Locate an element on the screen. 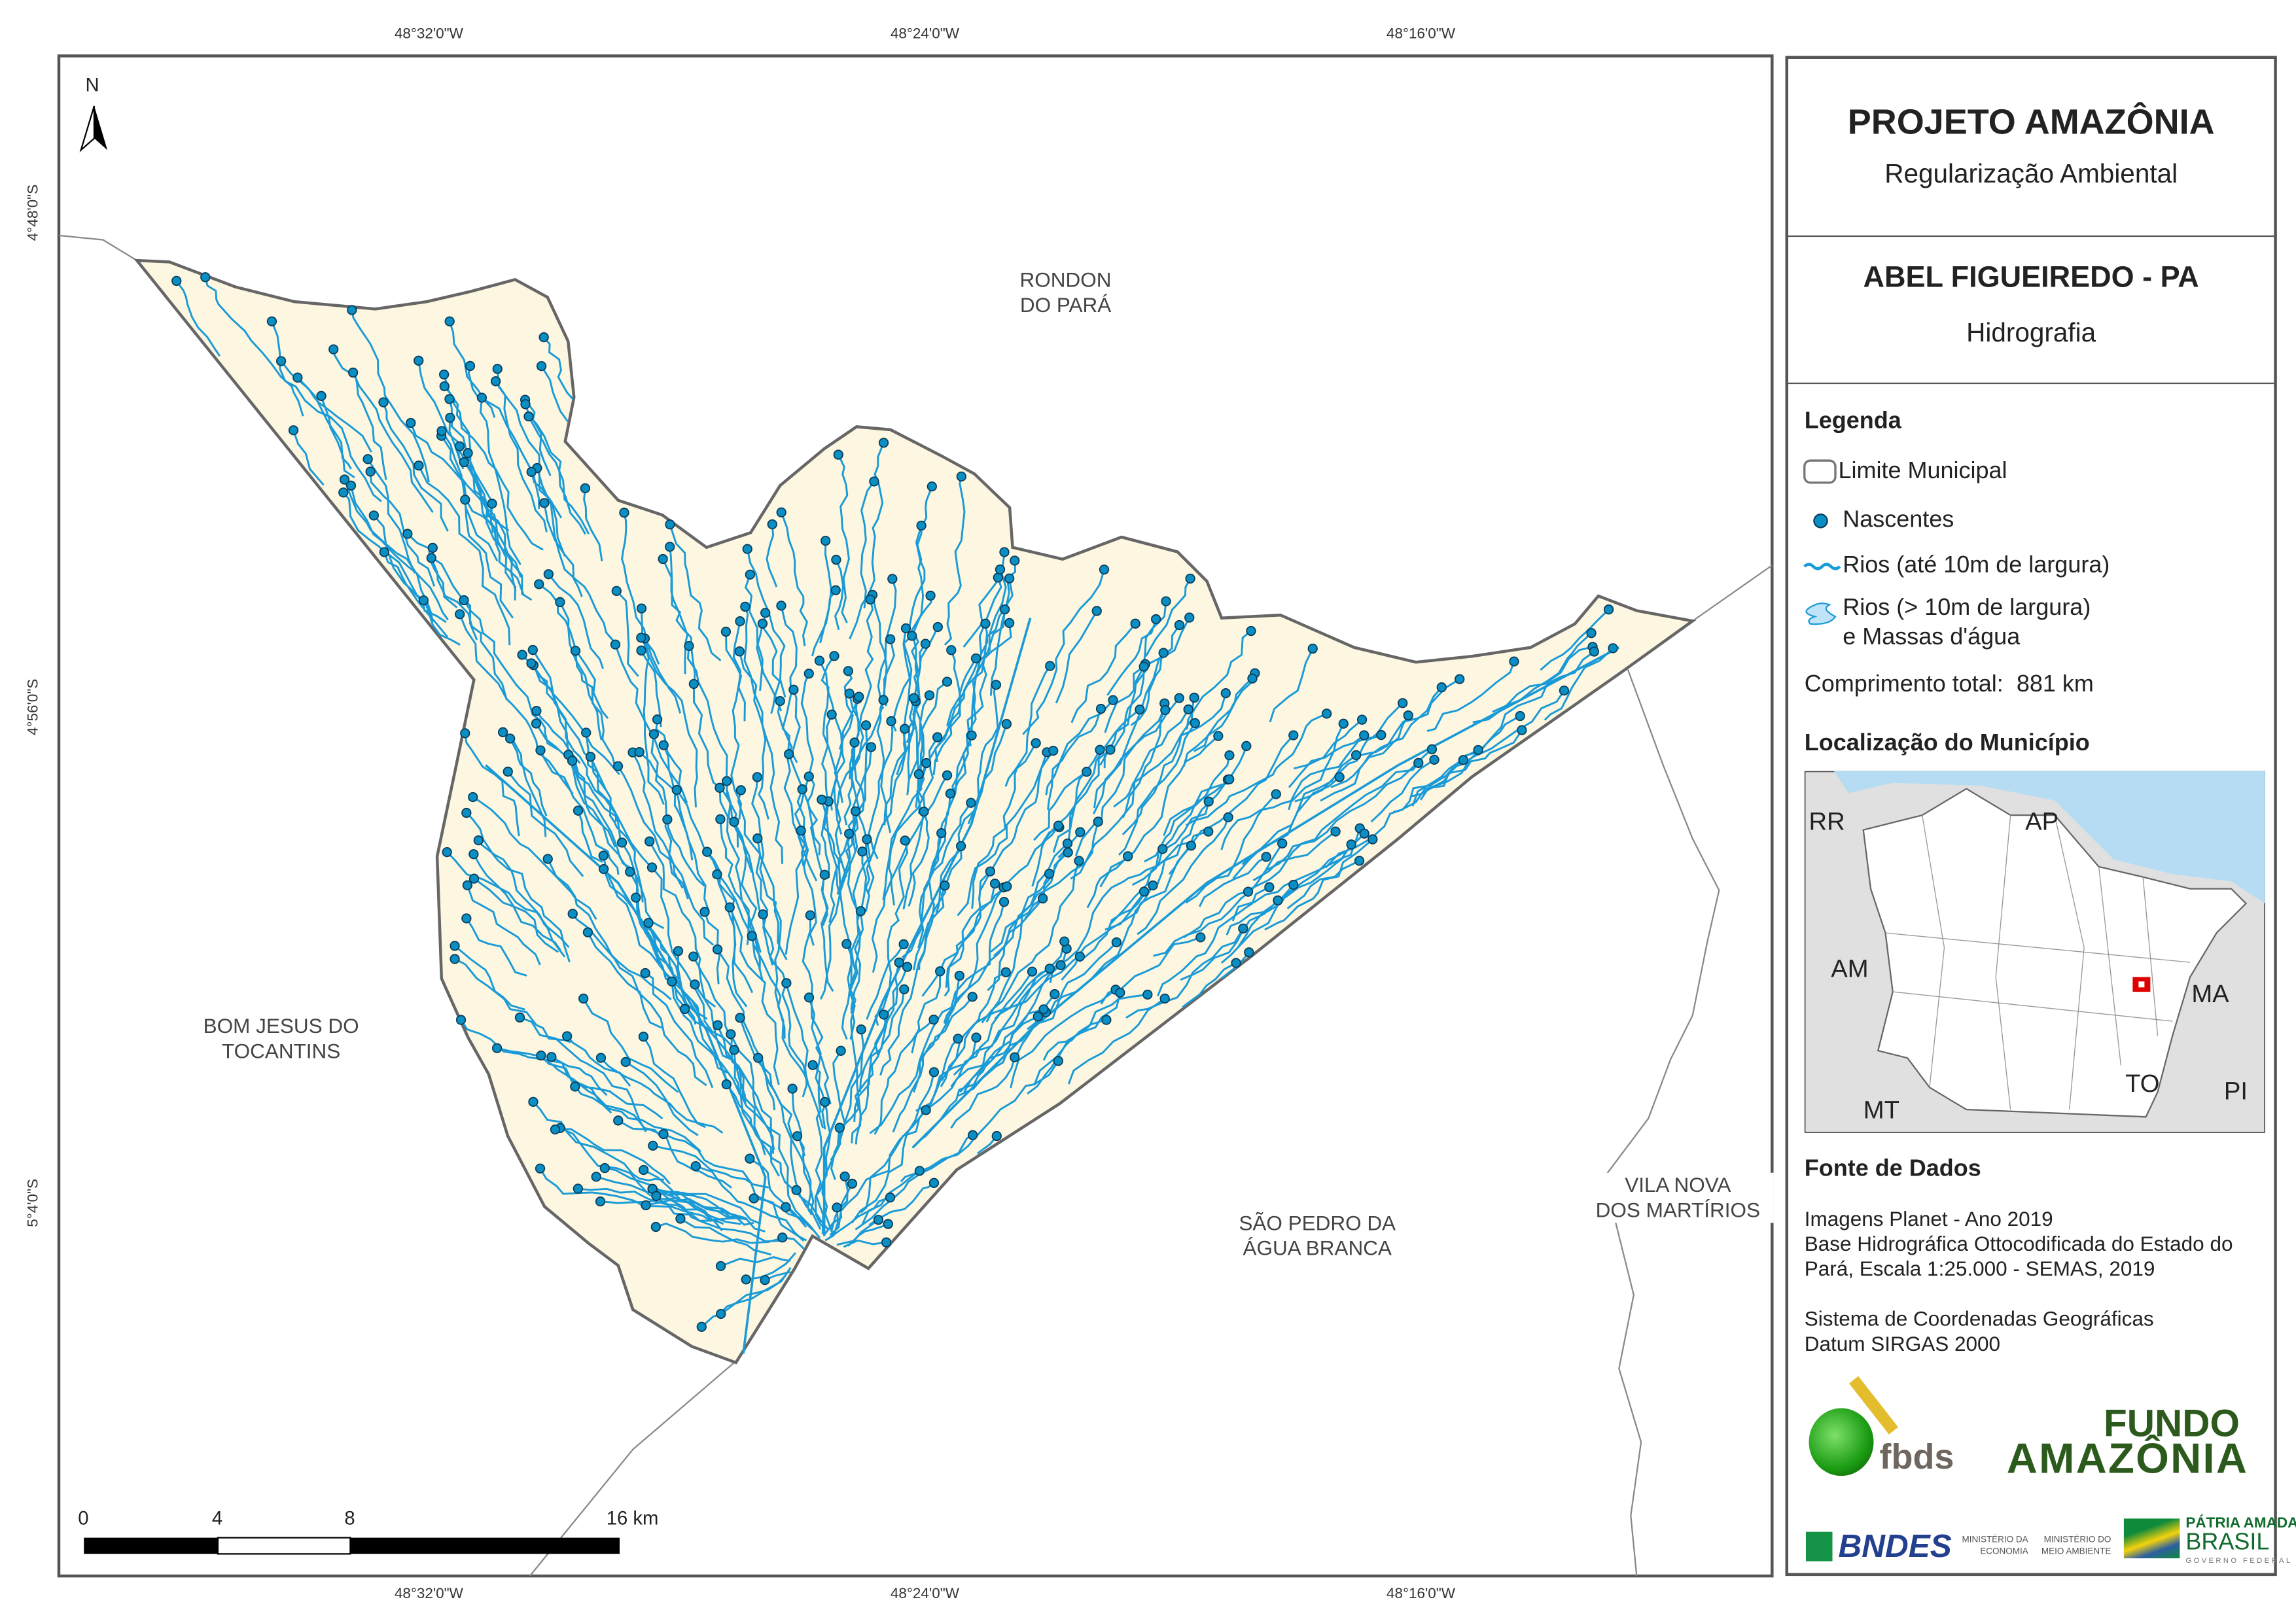  legend-rios-big: Rios (> 10m de largura) is located at coordinates (1967, 608).